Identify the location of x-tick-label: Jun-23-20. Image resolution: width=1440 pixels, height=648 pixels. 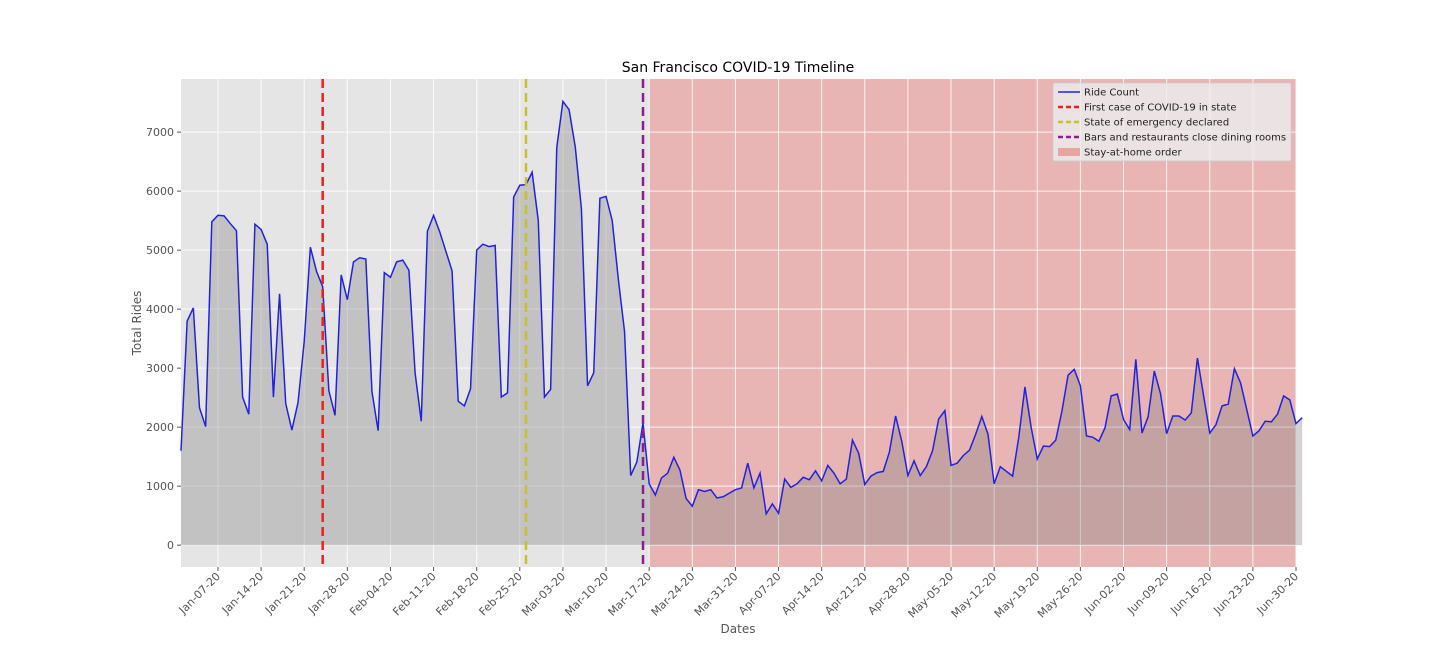
(1234, 593).